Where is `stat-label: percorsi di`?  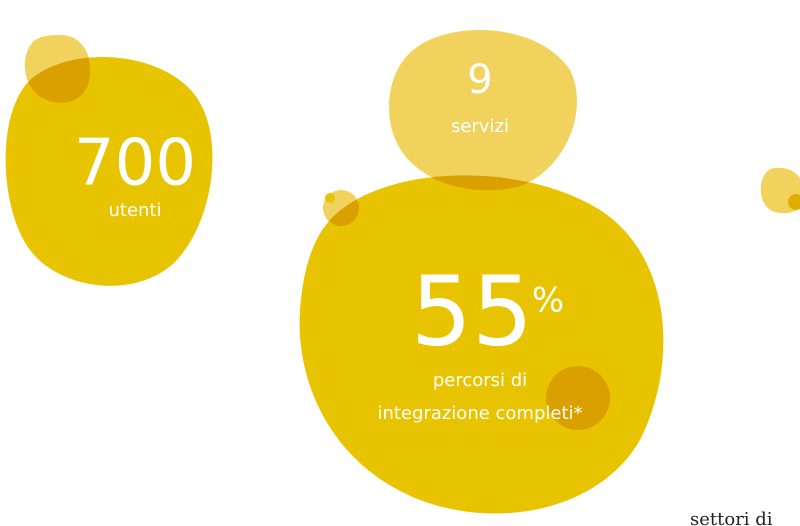
stat-label: percorsi di is located at coordinates (480, 380).